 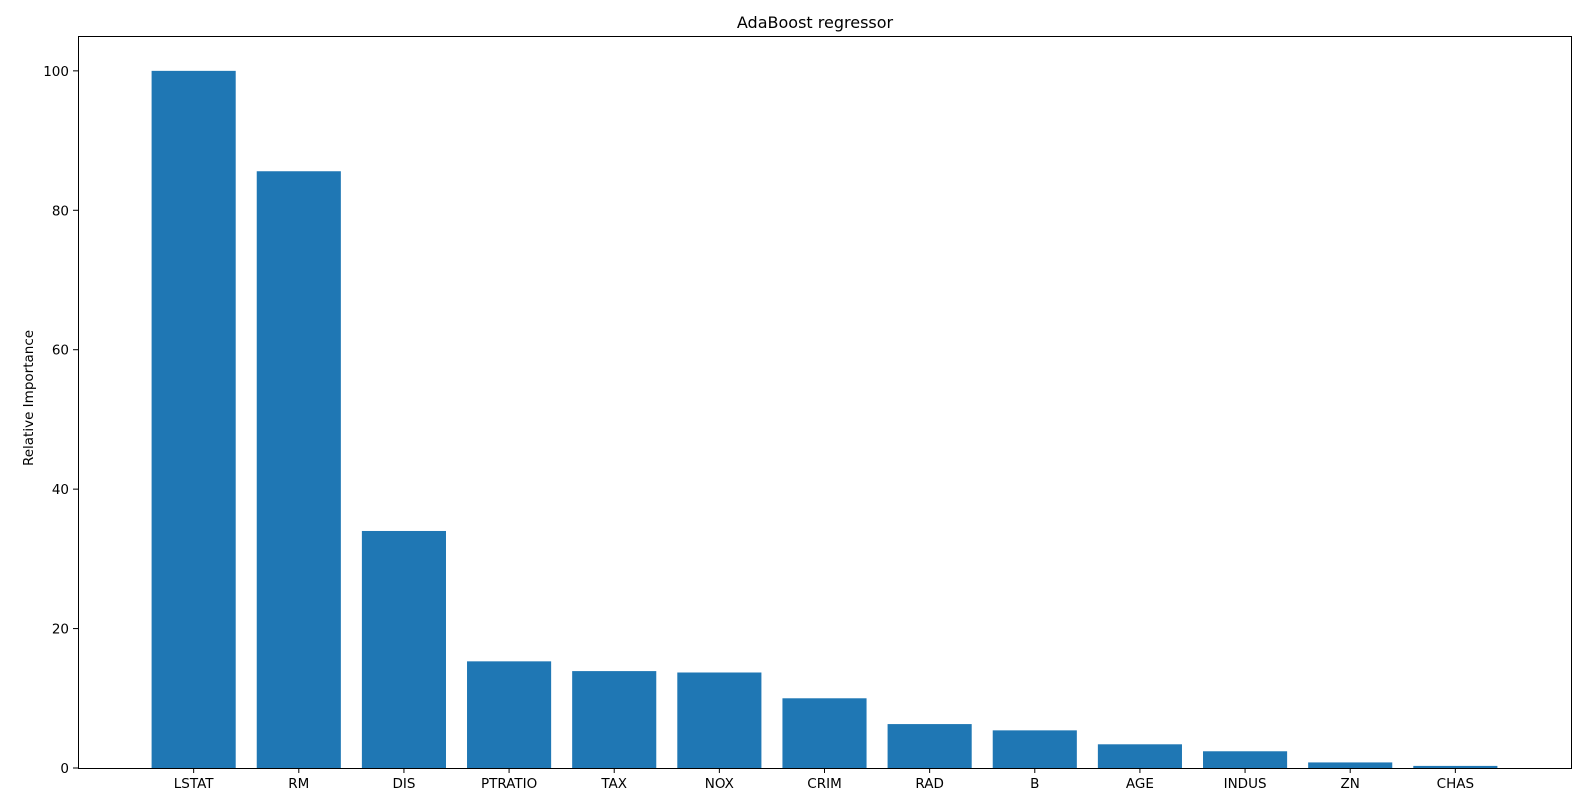 What do you see at coordinates (509, 784) in the screenshot?
I see `x-tick-label: PTRATIO` at bounding box center [509, 784].